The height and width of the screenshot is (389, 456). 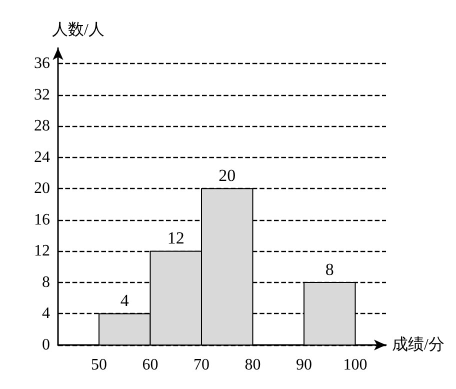 I want to click on y-tick-label: 8, so click(x=46, y=282).